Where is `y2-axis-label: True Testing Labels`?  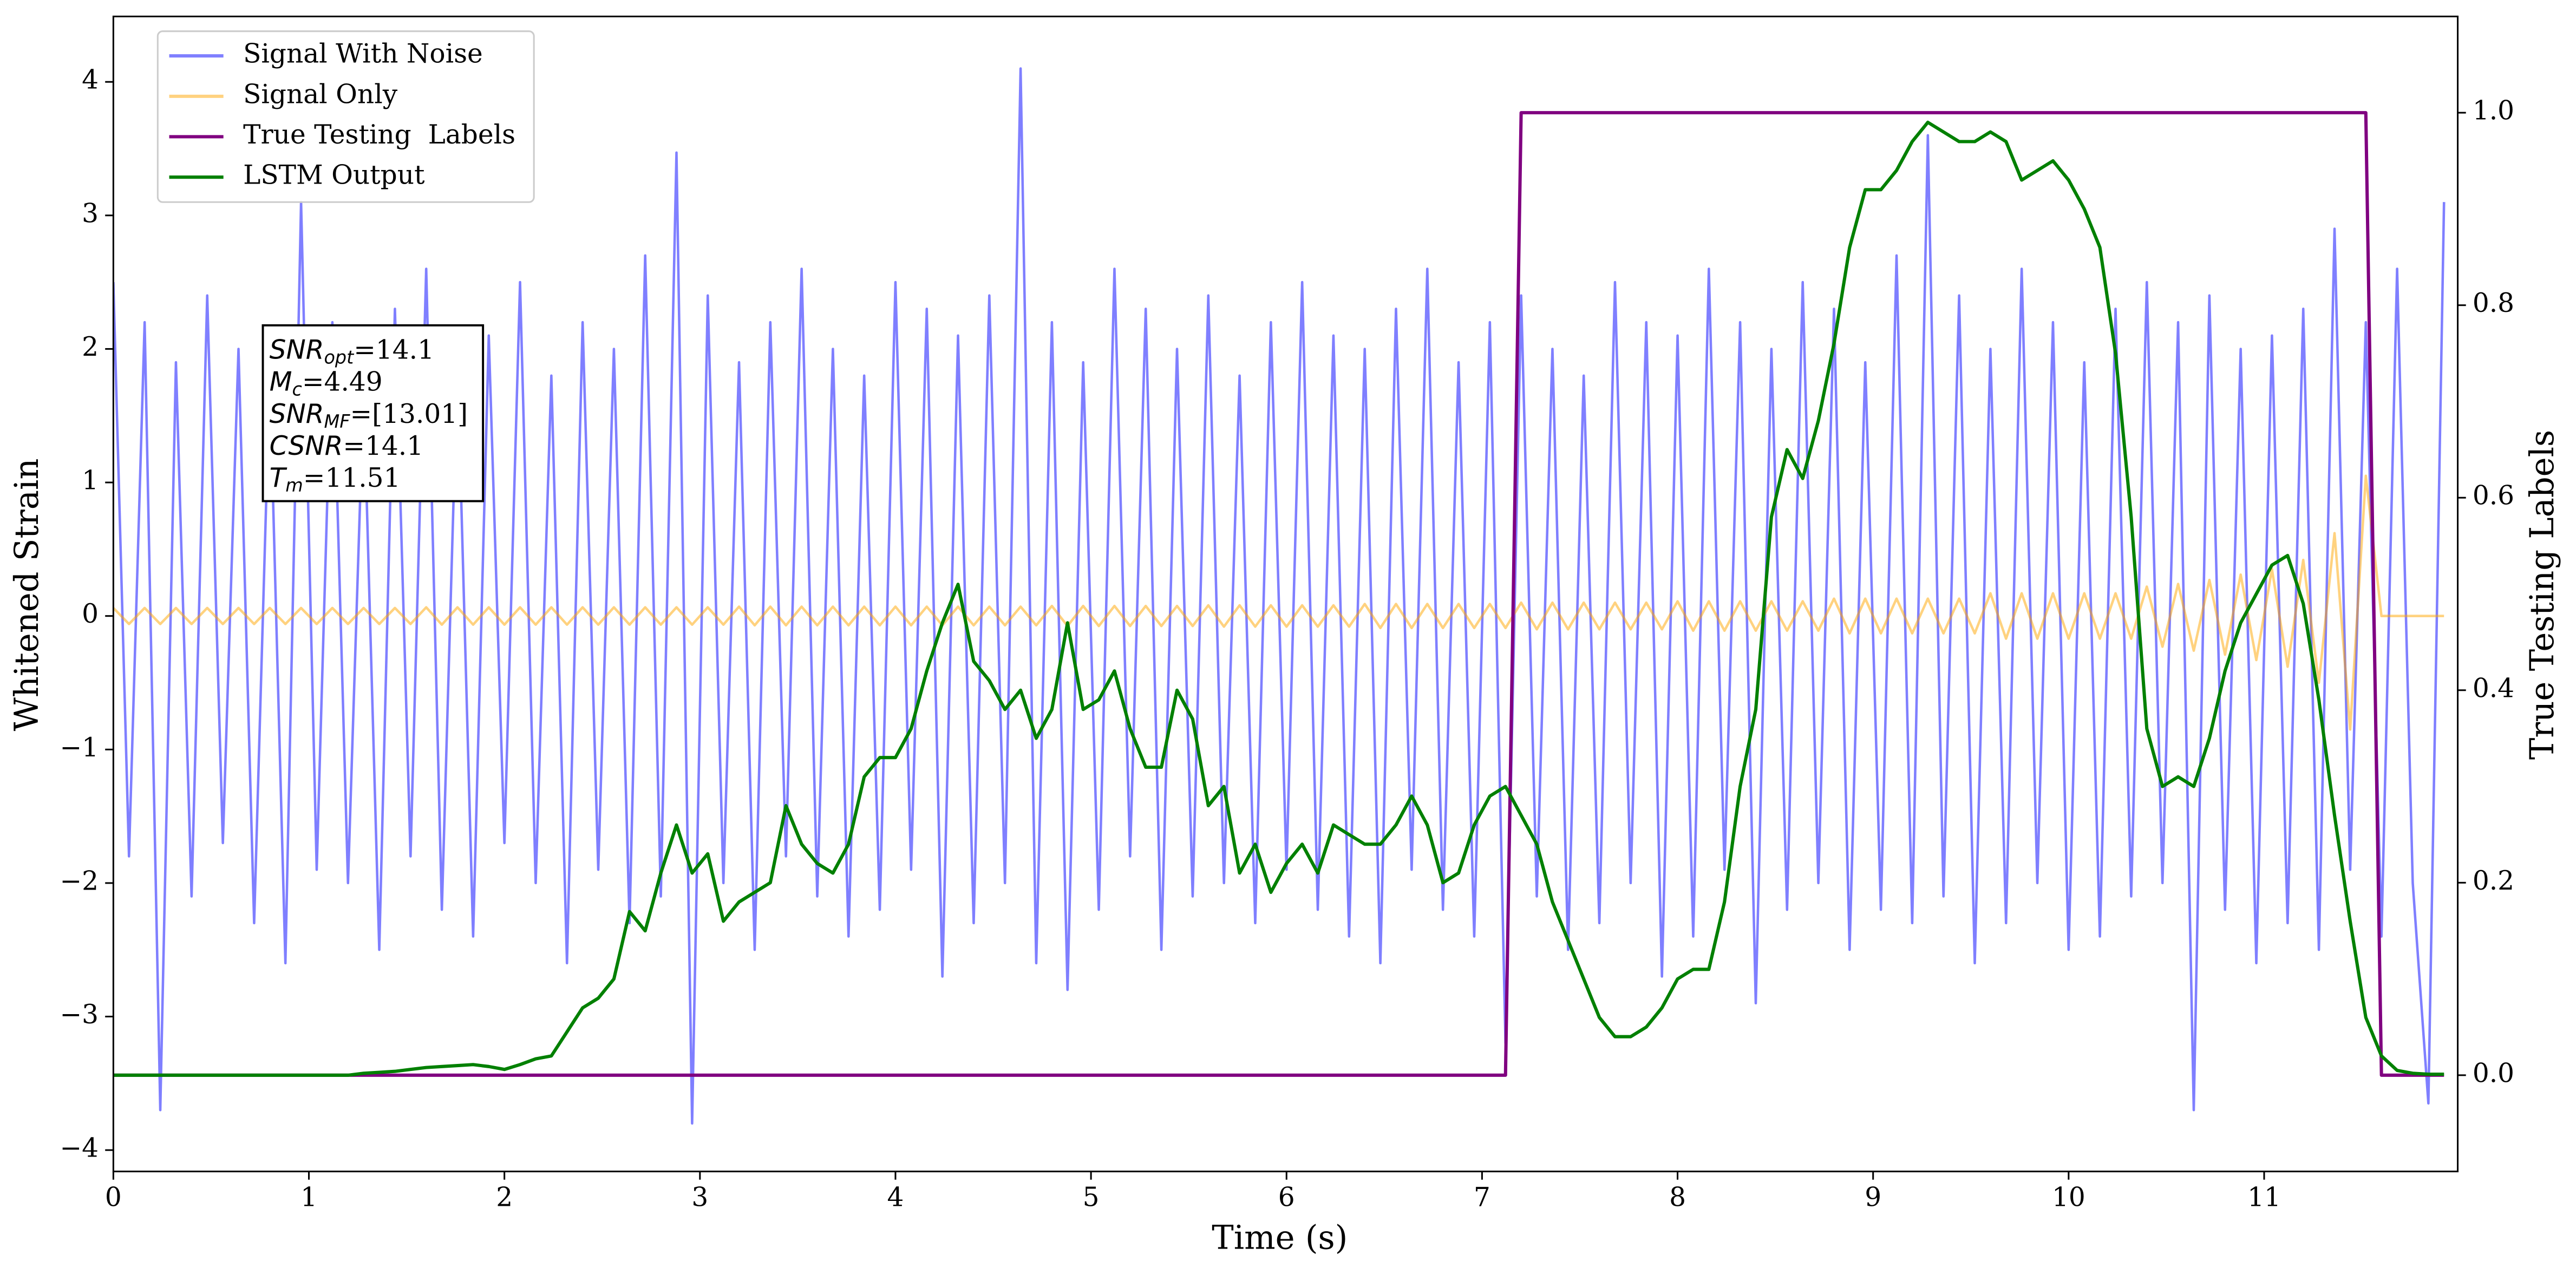 y2-axis-label: True Testing Labels is located at coordinates (2542, 595).